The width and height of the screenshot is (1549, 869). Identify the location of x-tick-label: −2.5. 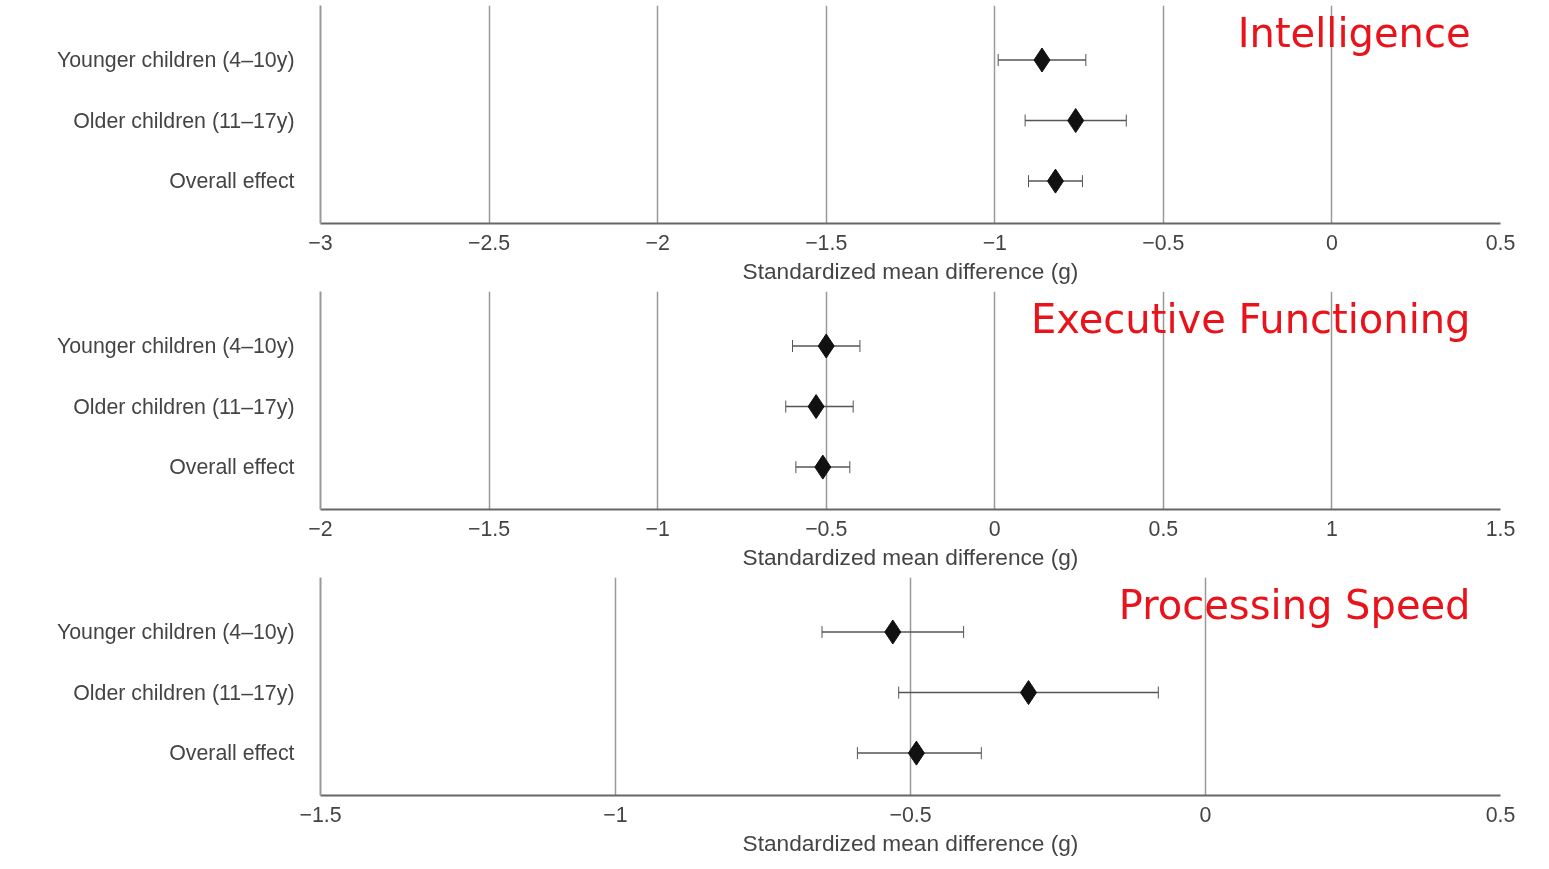
(489, 242).